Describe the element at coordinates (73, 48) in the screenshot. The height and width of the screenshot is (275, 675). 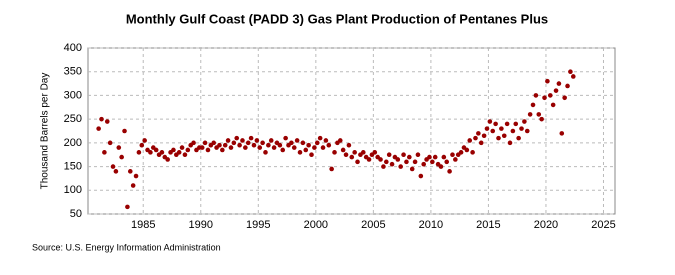
I see `y-tick-label: 400` at that location.